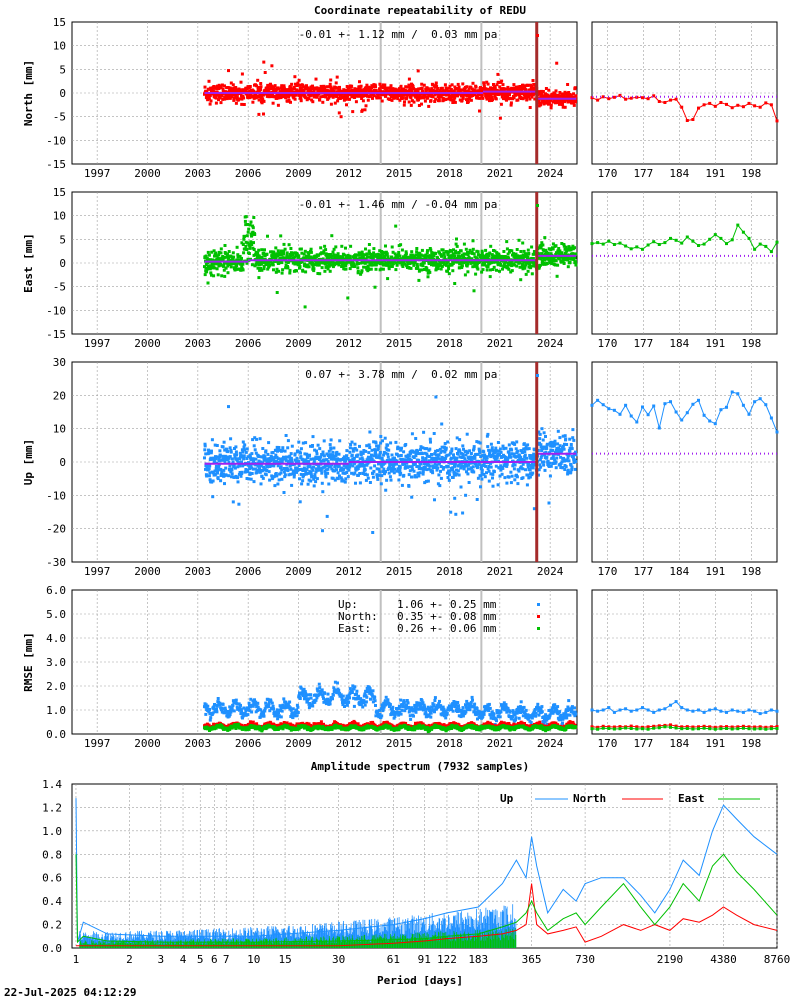 The width and height of the screenshot is (800, 1004). Describe the element at coordinates (449, 571) in the screenshot. I see `xtick-label: 2018` at that location.